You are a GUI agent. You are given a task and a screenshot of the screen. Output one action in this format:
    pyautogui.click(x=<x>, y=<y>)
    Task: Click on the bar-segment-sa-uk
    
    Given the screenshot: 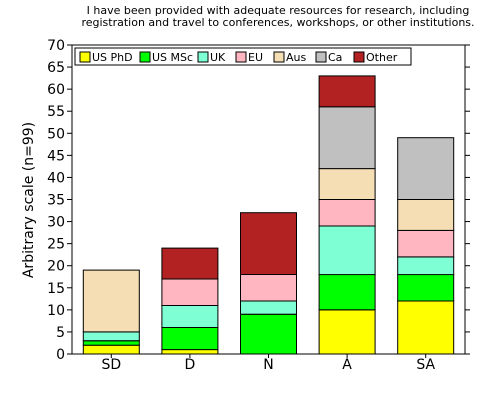 What is the action you would take?
    pyautogui.click(x=426, y=266)
    